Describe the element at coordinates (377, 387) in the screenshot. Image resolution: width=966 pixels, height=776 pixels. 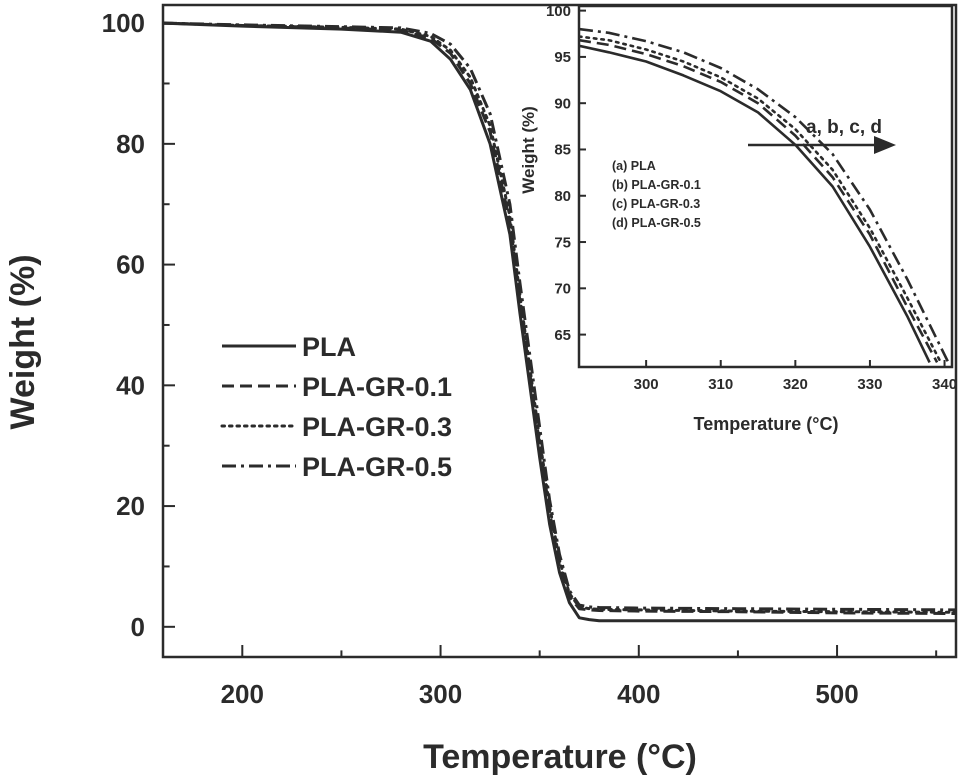
I see `main-legend-label: PLA-GR-0.1` at that location.